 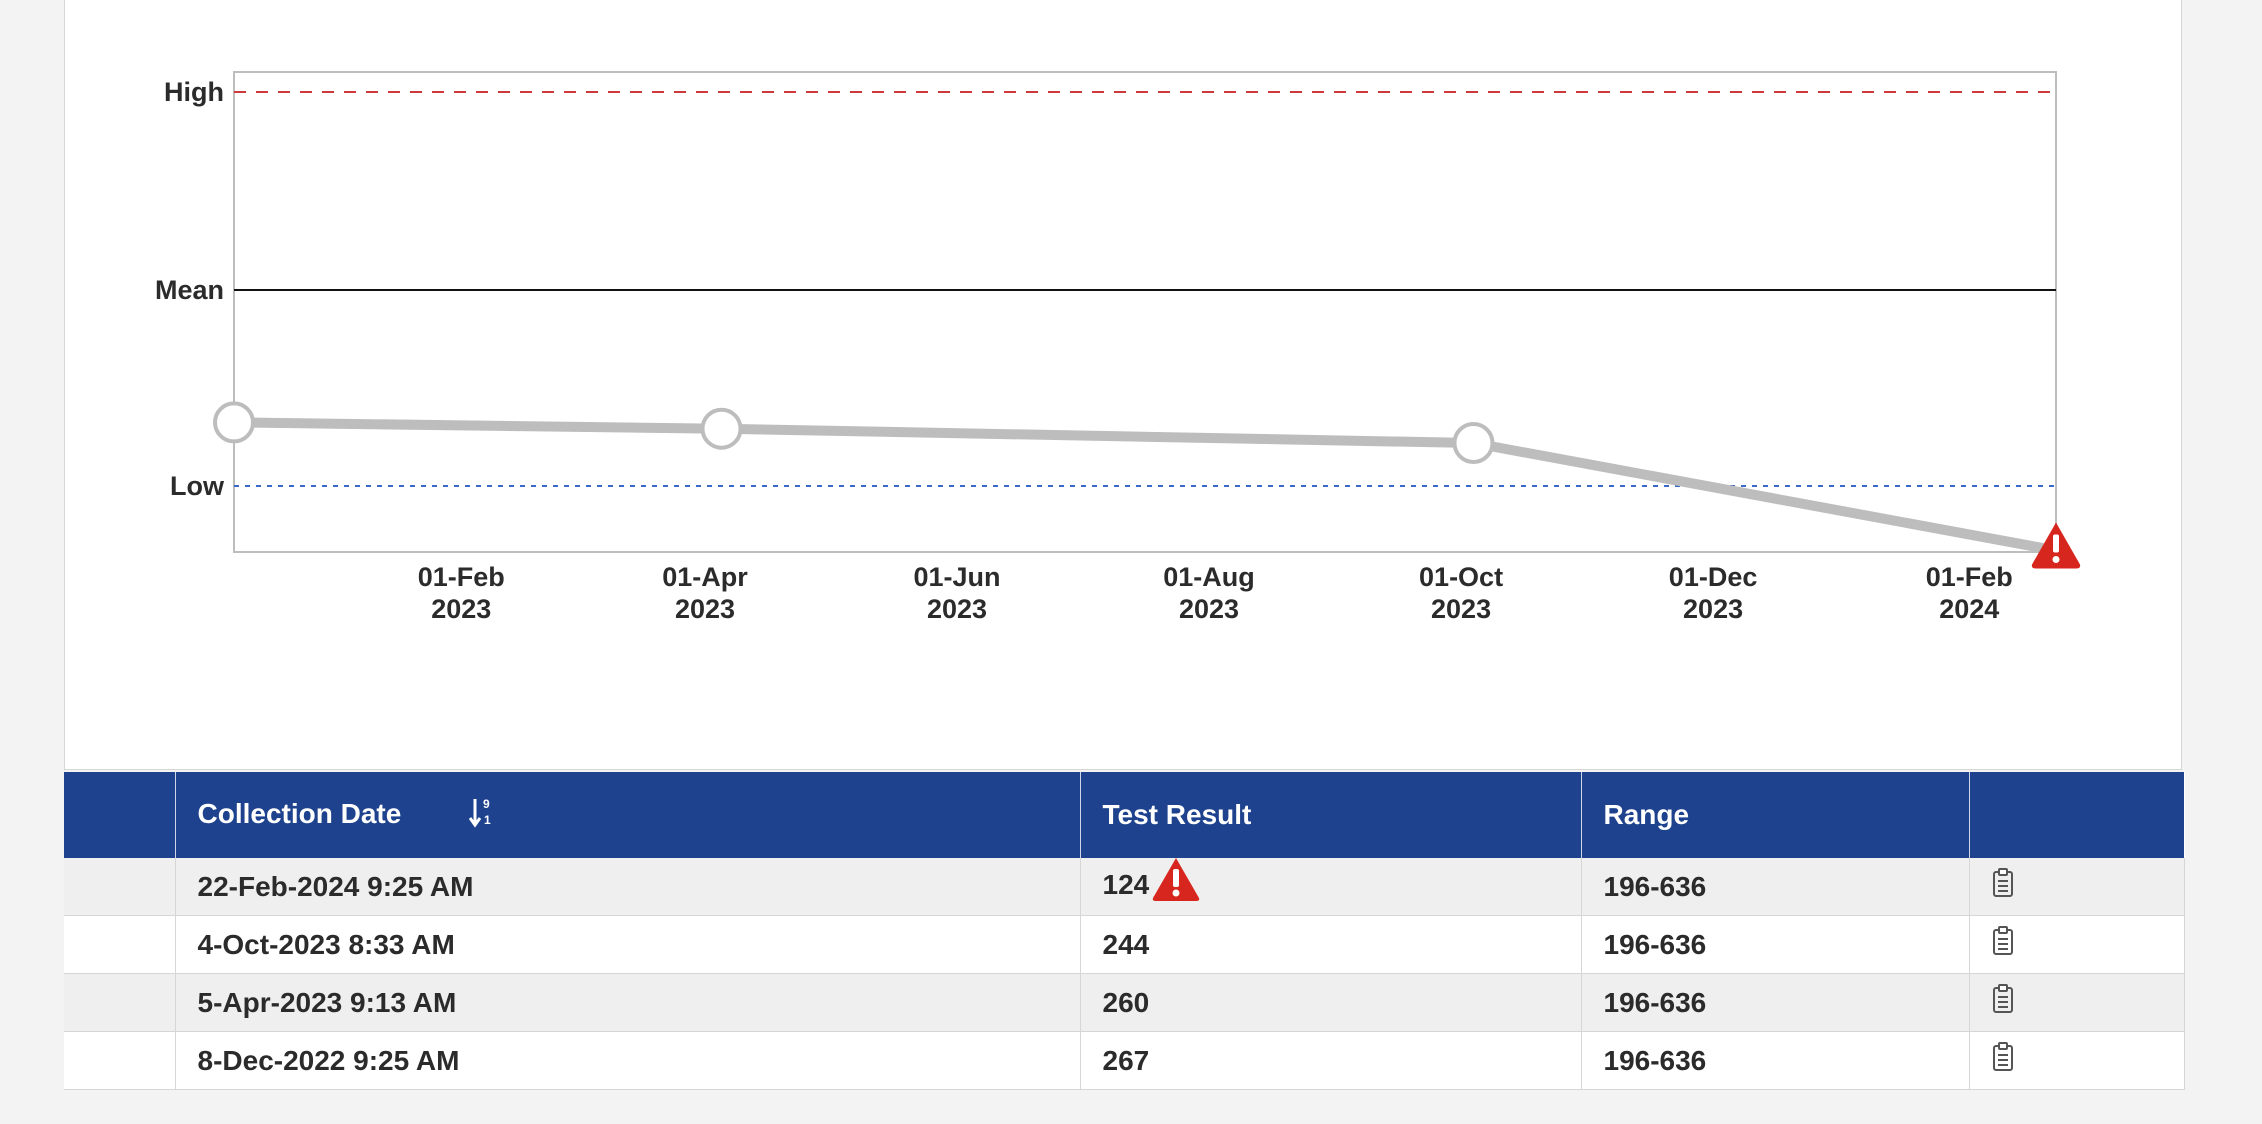 What do you see at coordinates (1461, 593) in the screenshot?
I see `x-tick-label: 01-Oct 2023` at bounding box center [1461, 593].